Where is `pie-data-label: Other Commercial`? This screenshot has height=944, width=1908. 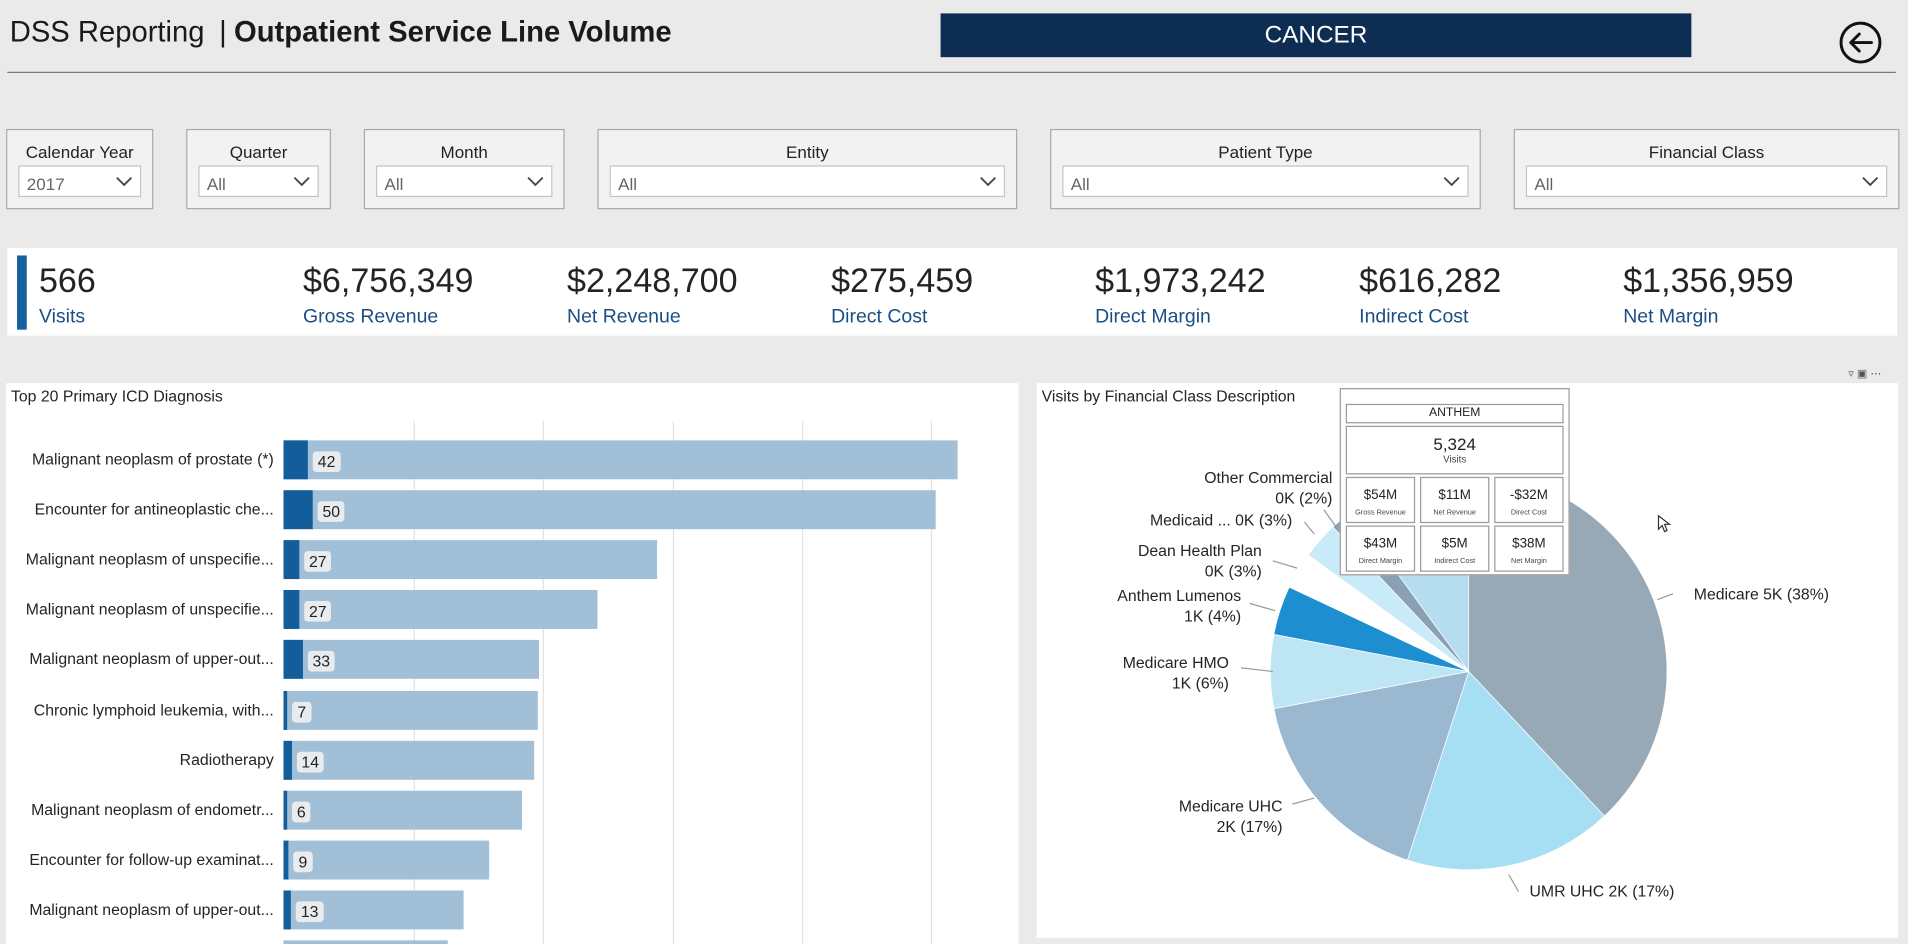
pie-data-label: Other Commercial is located at coordinates (1268, 478).